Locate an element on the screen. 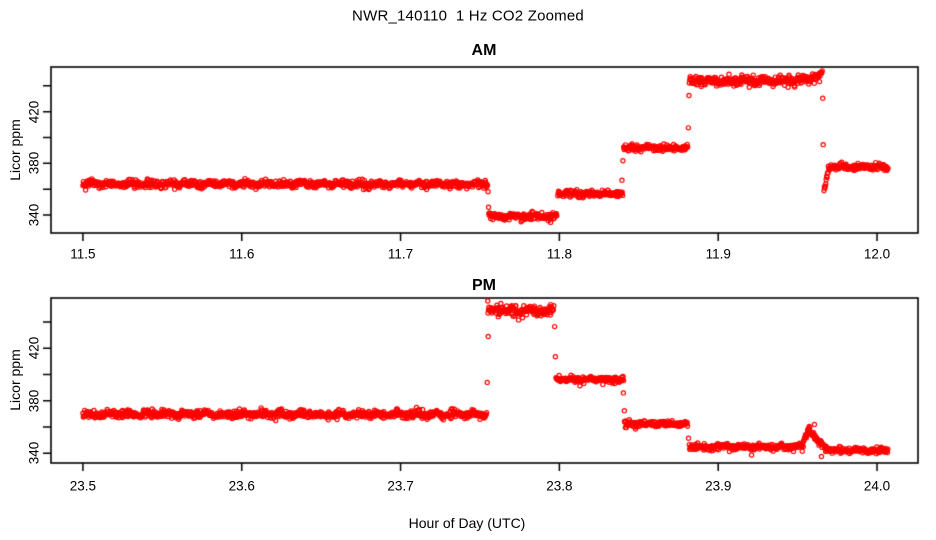  figure-title: NWR_140110 1 Hz CO2 Zoomed is located at coordinates (468, 16).